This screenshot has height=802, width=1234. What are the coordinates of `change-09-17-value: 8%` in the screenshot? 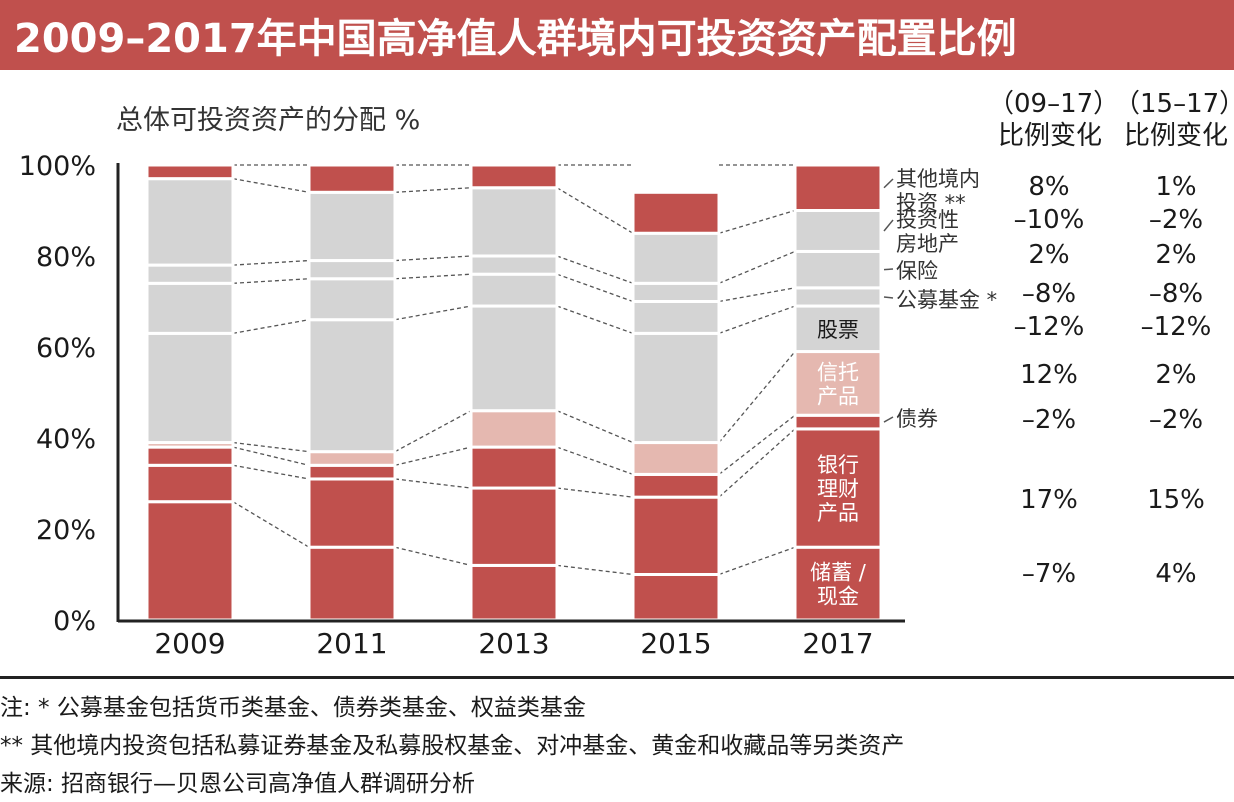 It's located at (1048, 187).